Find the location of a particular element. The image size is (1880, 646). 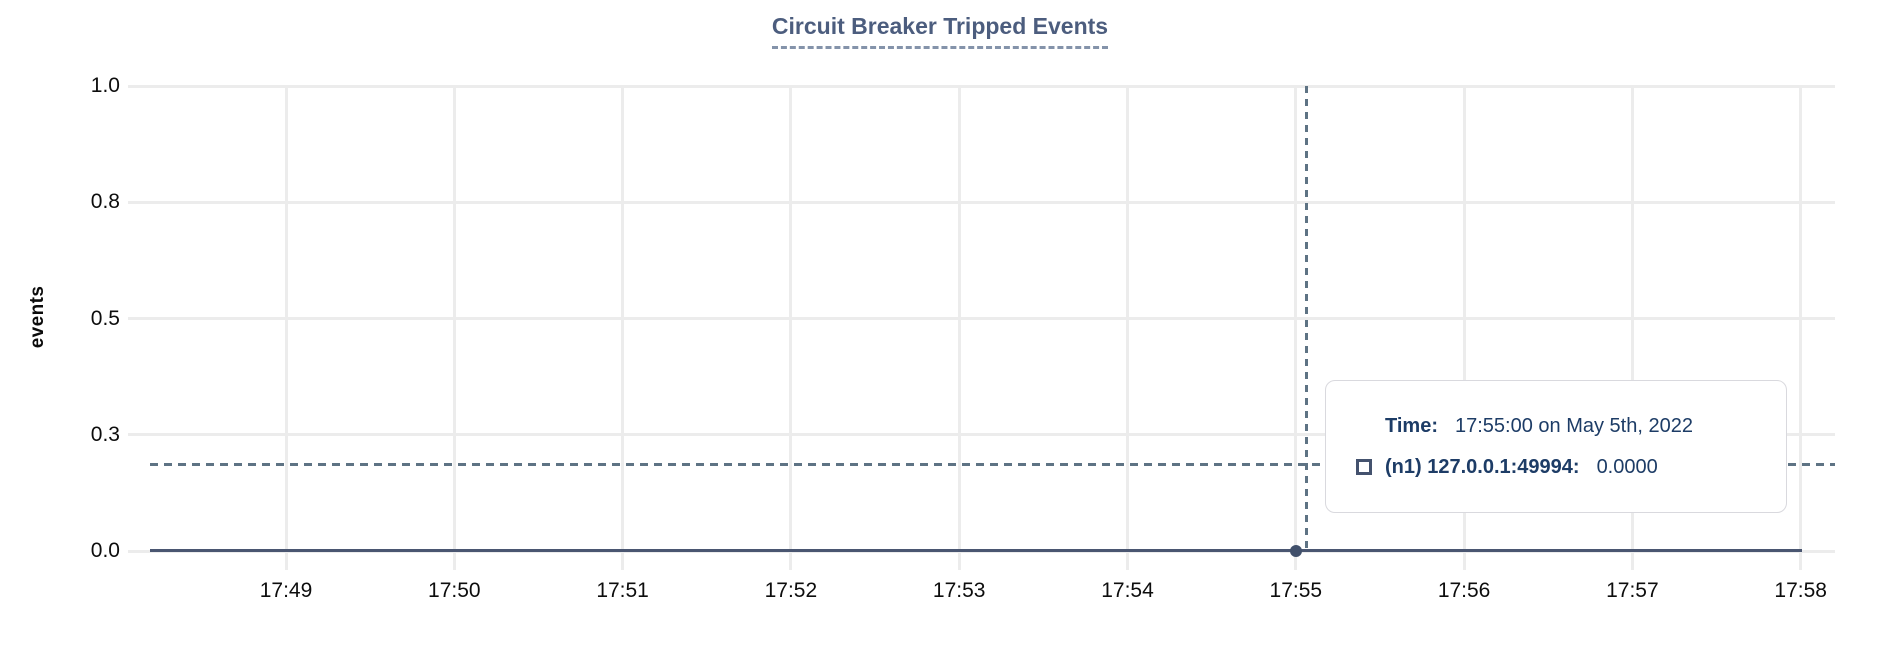

y-tick-label: 0.8 is located at coordinates (105, 202).